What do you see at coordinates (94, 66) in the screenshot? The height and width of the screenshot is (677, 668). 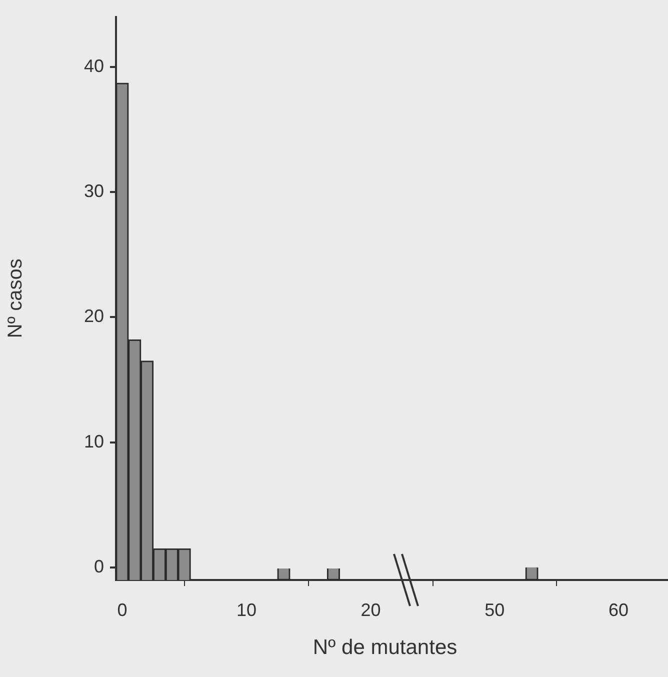 I see `y-tick-label: 40` at bounding box center [94, 66].